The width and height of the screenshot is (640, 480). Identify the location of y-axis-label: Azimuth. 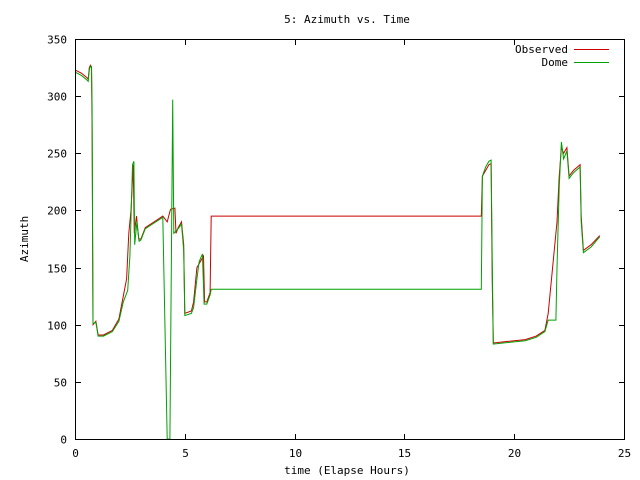
(24, 239).